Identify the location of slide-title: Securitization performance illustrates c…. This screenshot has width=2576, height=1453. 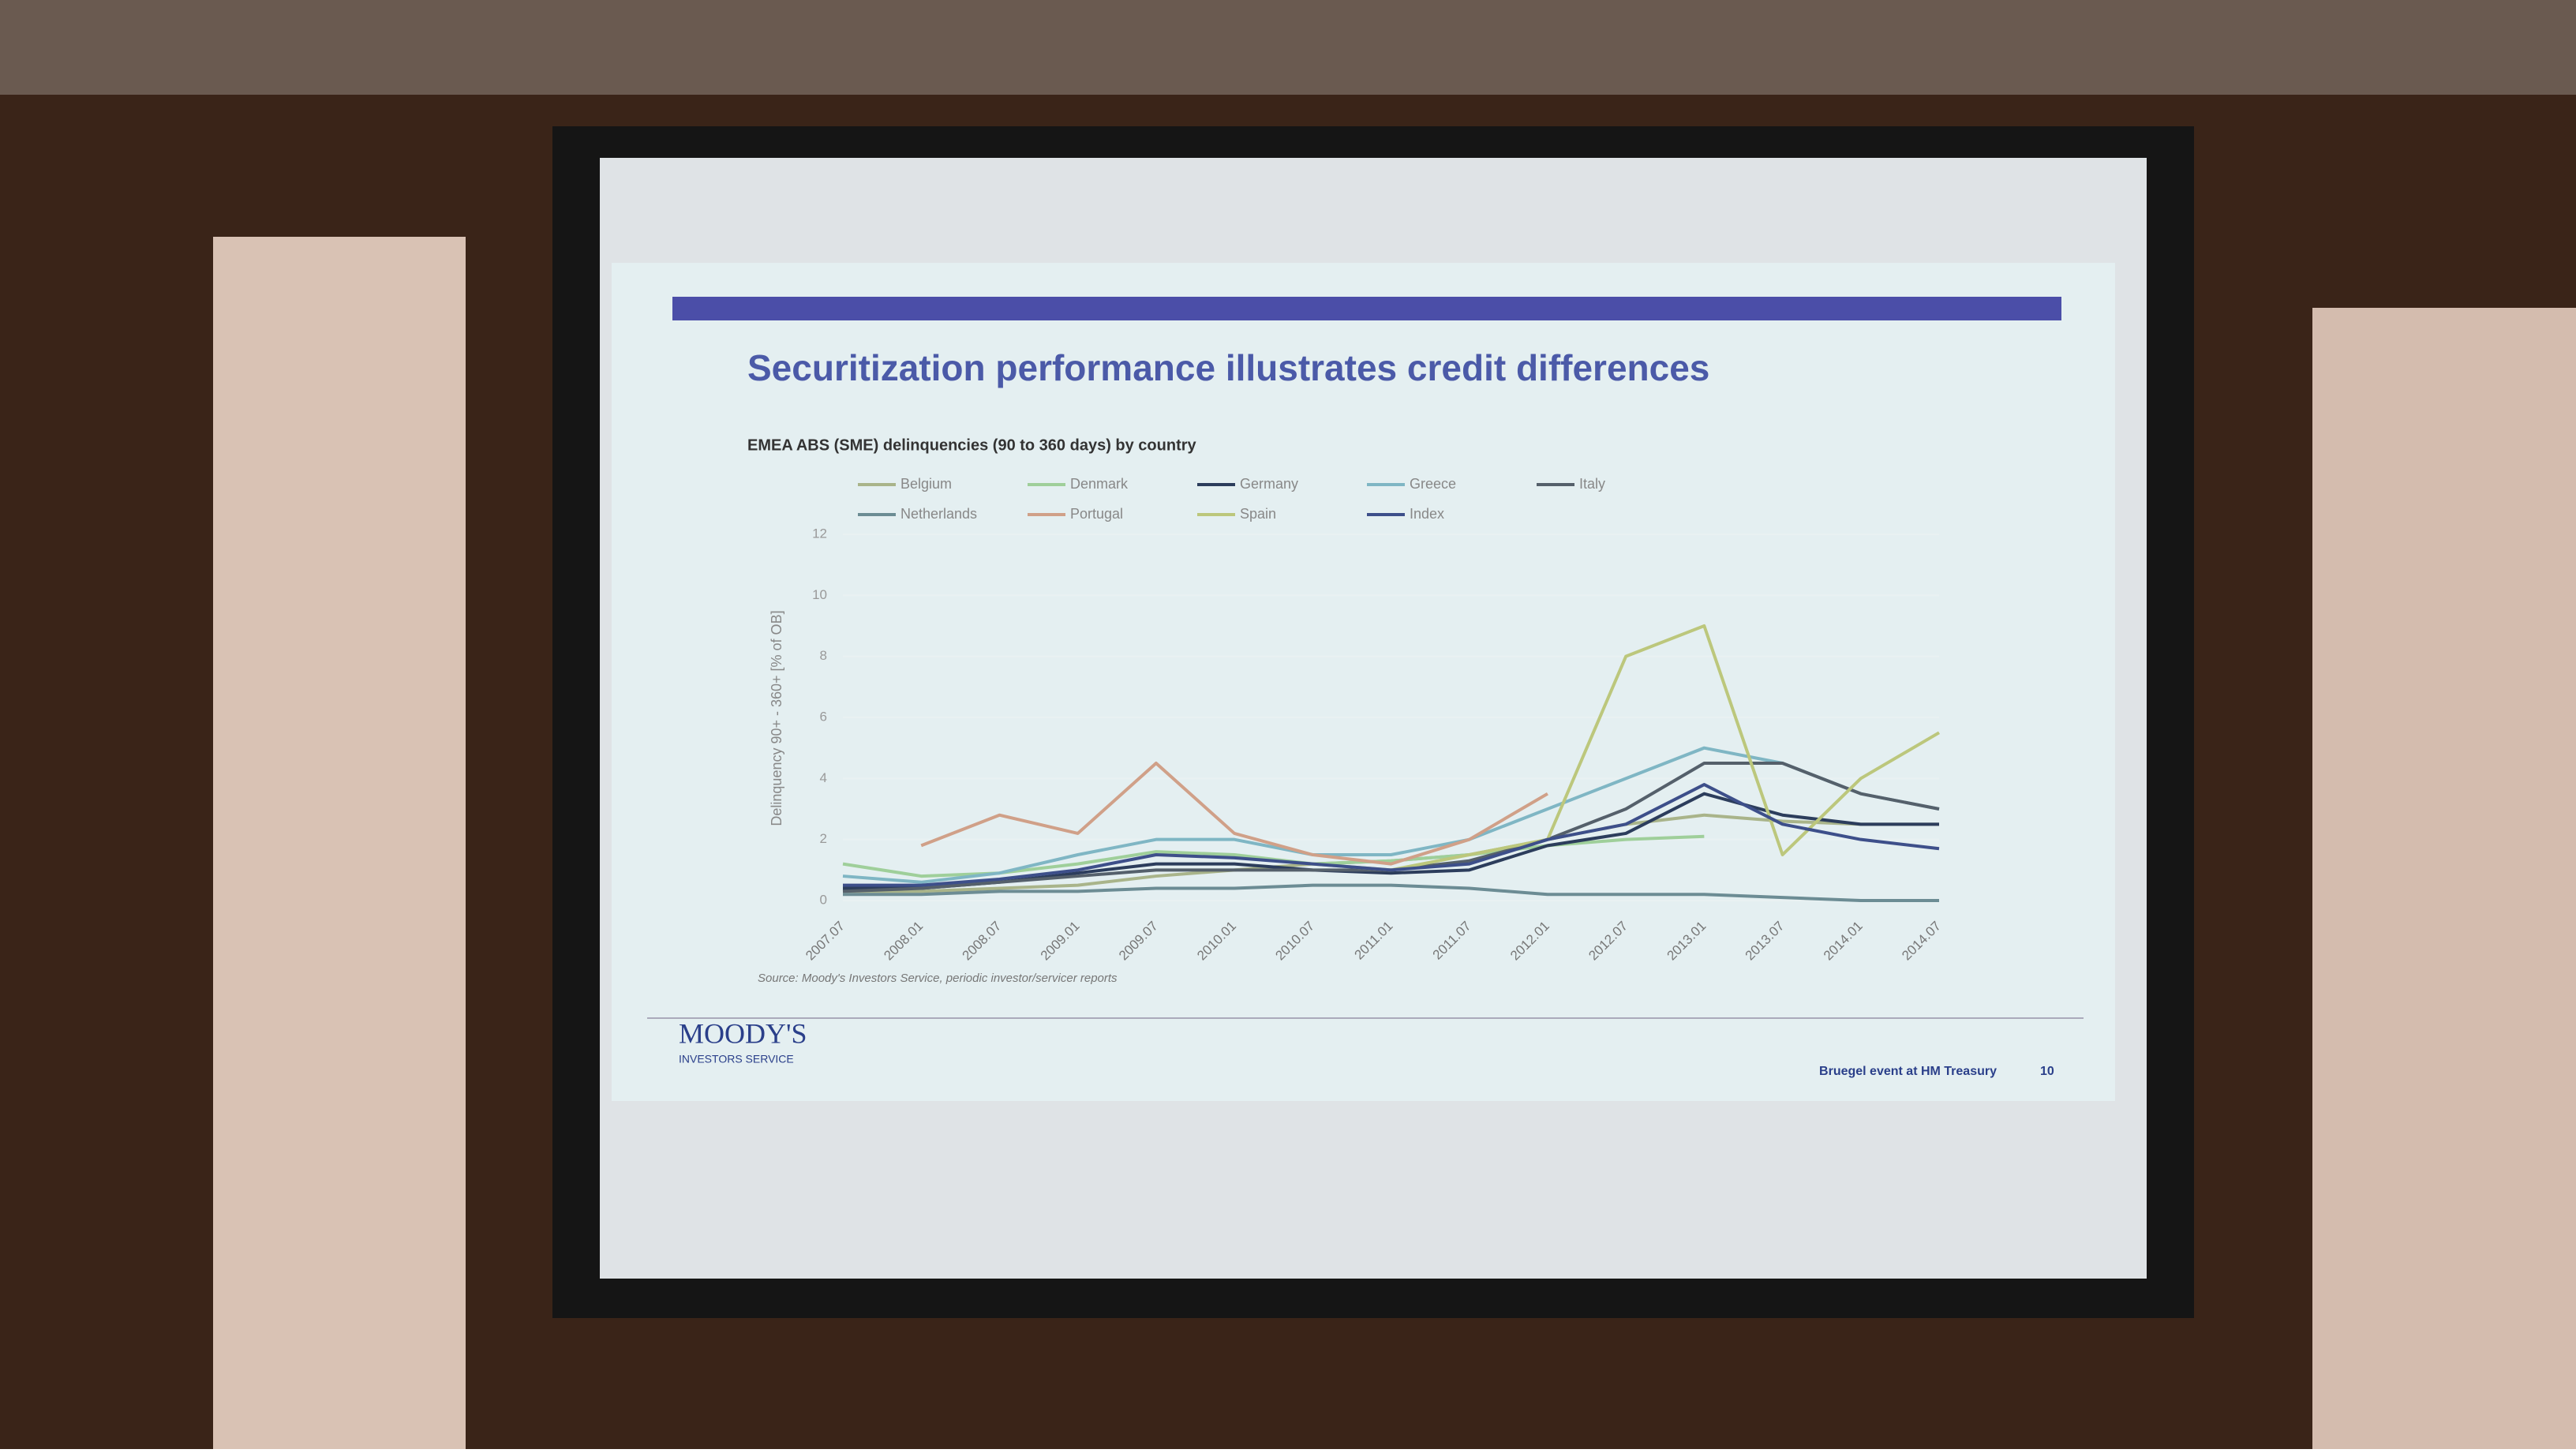
(1228, 367).